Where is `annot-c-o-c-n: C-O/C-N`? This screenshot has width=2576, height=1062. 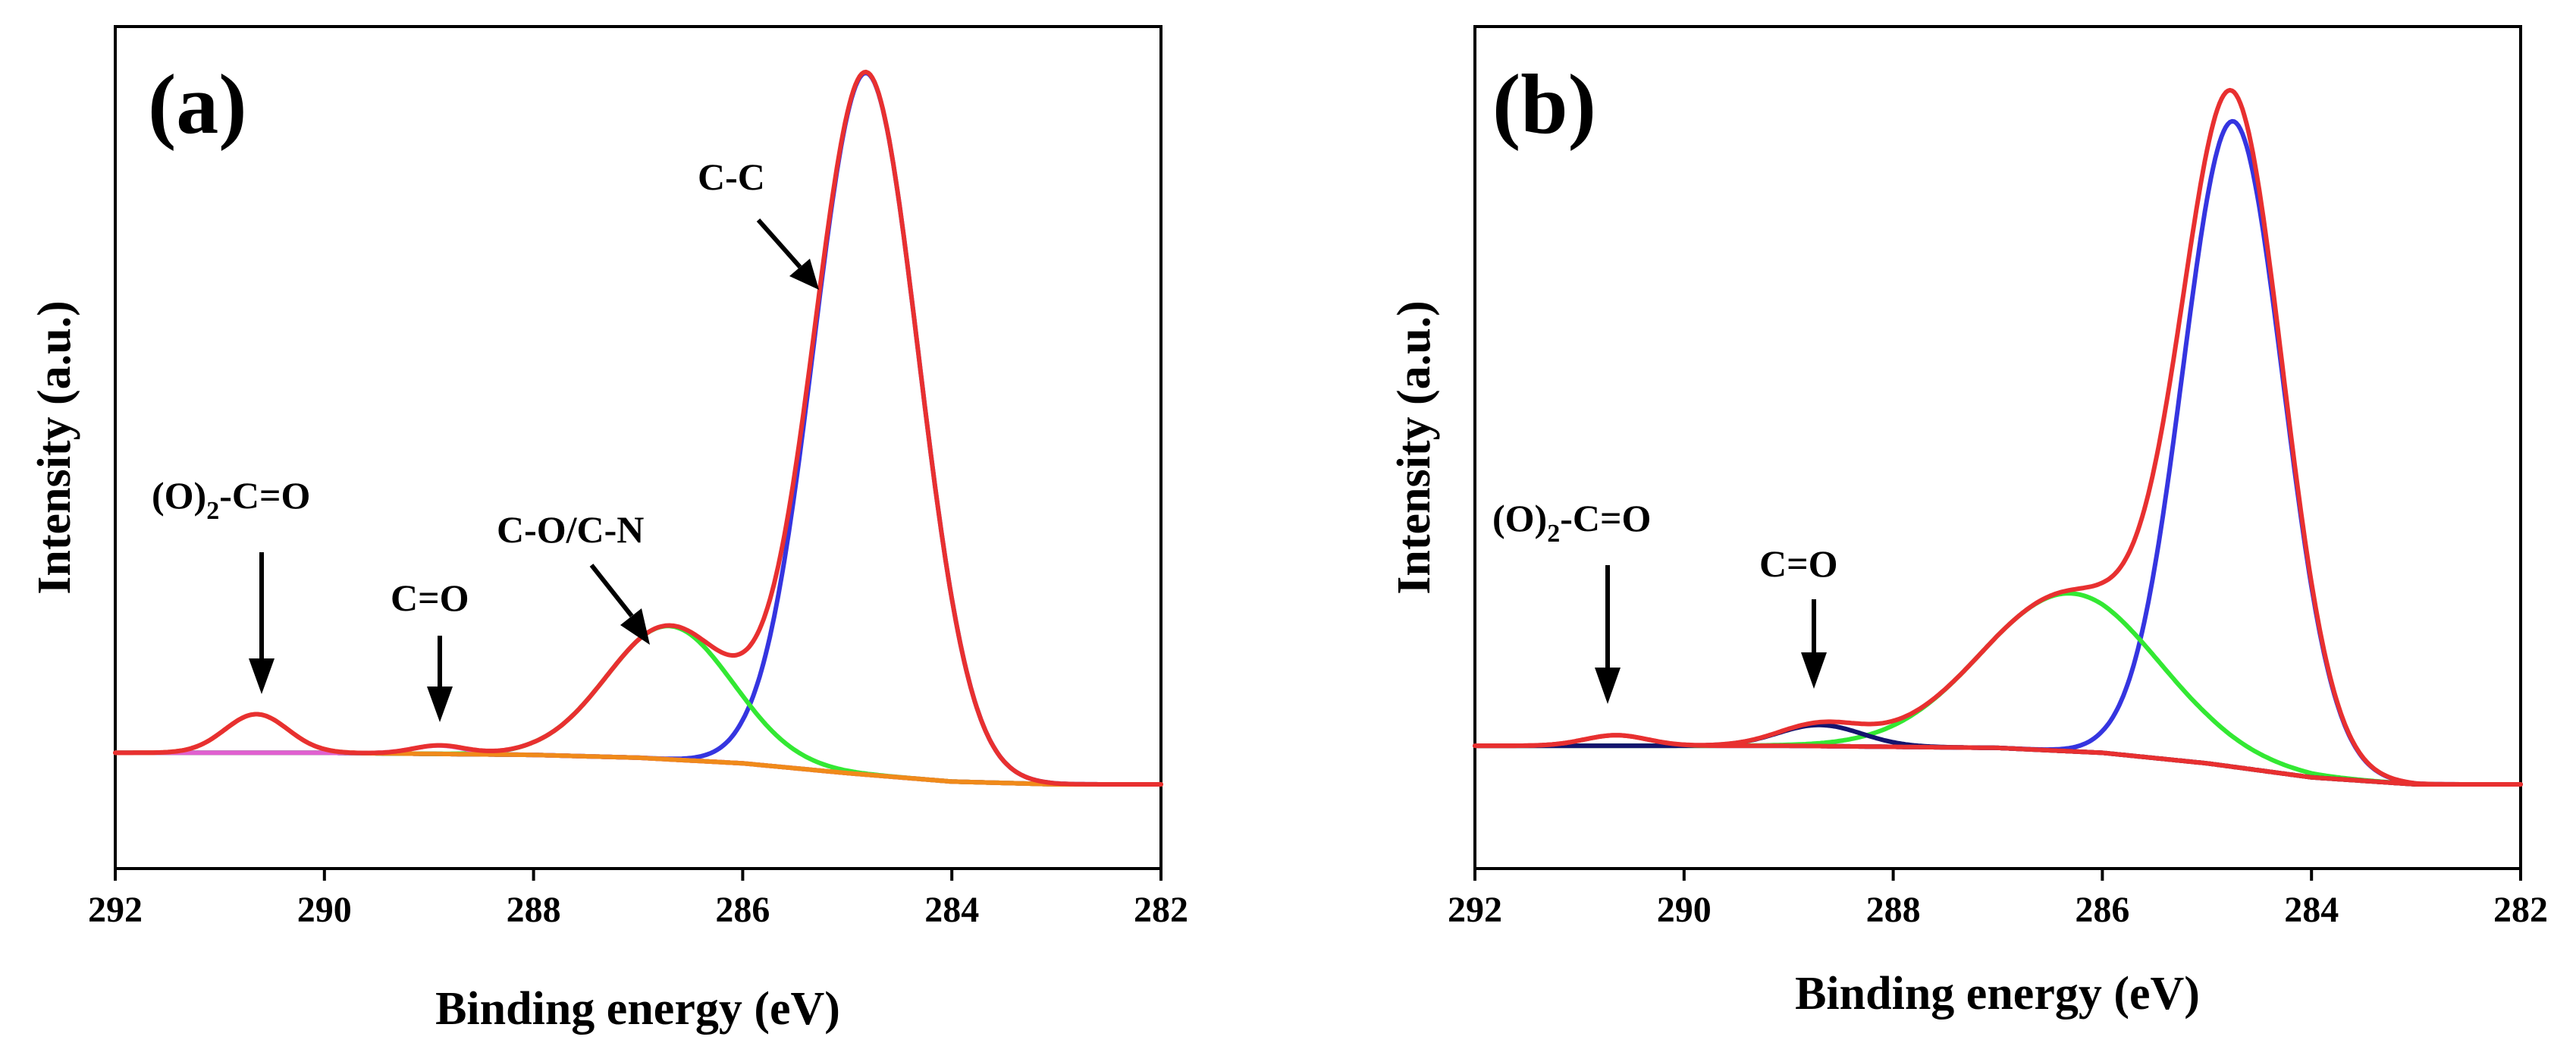 annot-c-o-c-n: C-O/C-N is located at coordinates (570, 529).